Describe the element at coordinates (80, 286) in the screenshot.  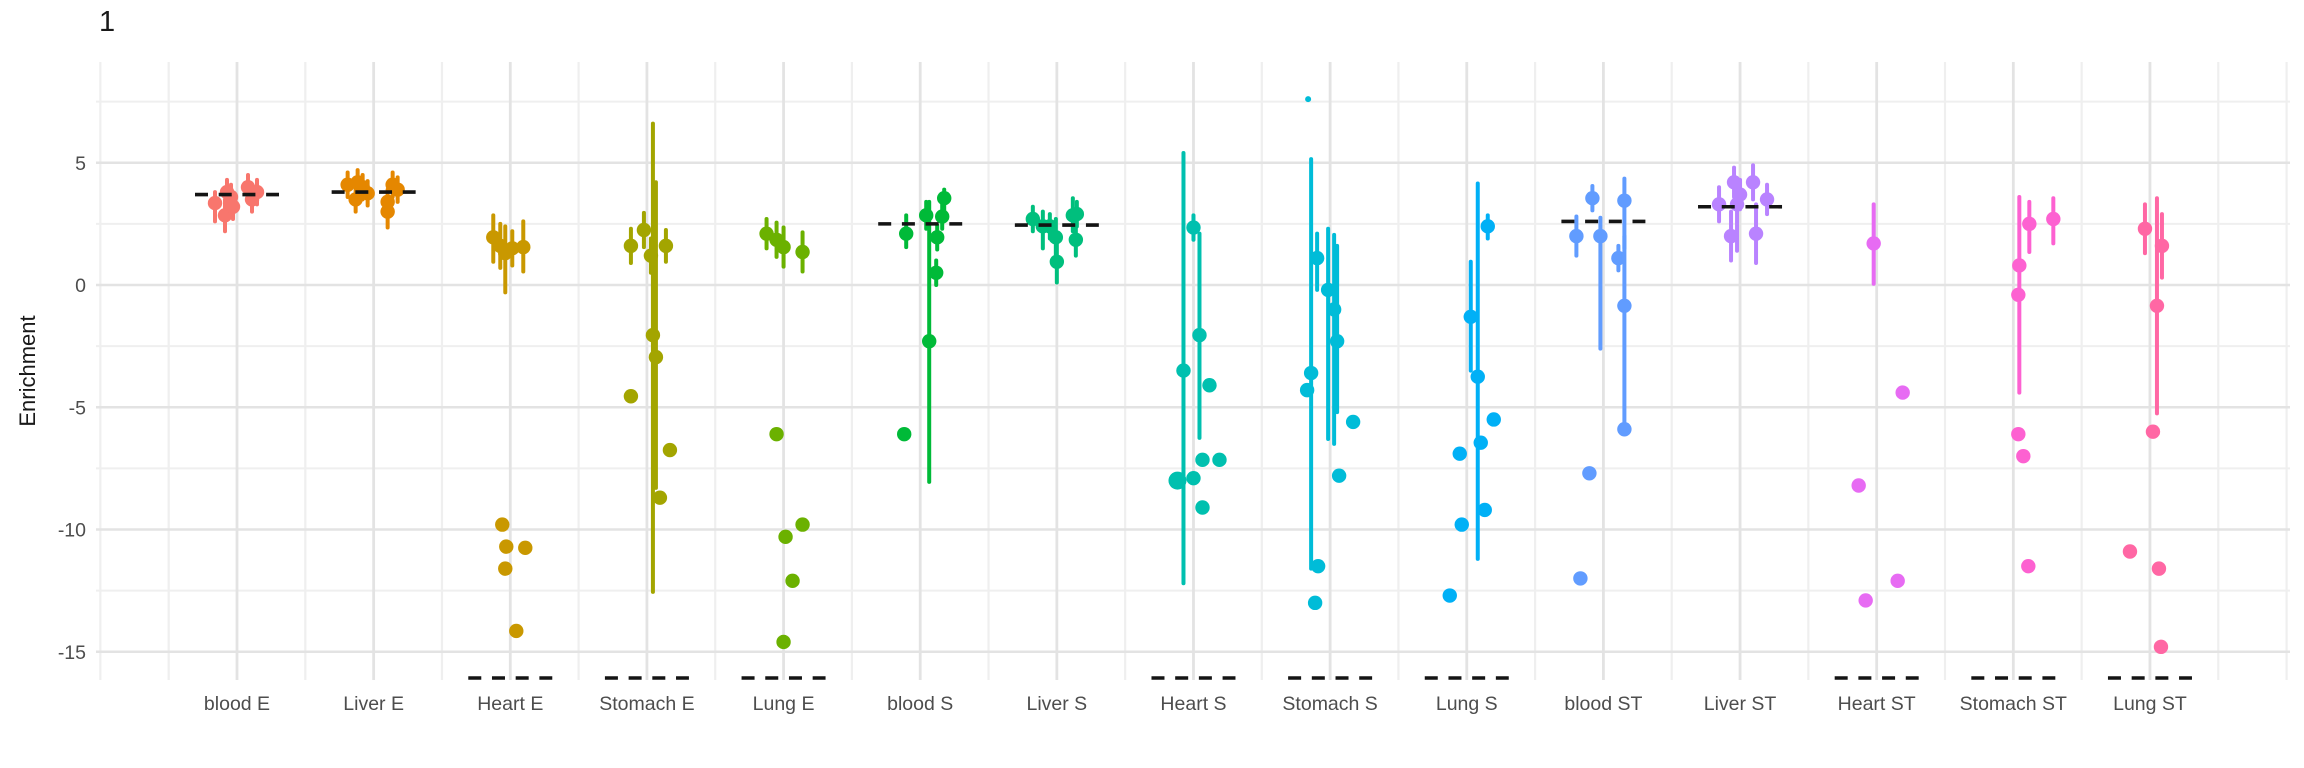
I see `y-tick-label: 0` at that location.